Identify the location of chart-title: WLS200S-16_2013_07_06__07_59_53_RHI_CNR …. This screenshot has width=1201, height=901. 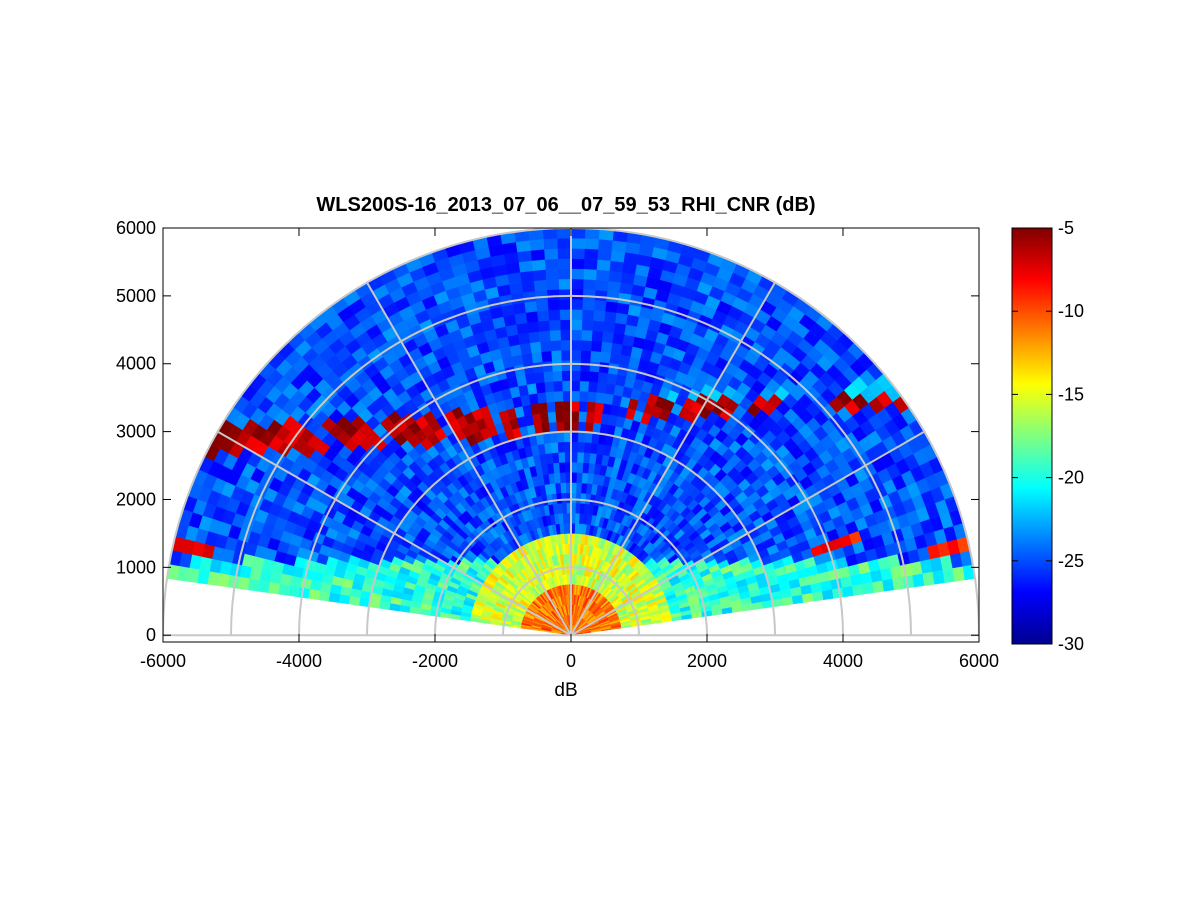
(565, 205).